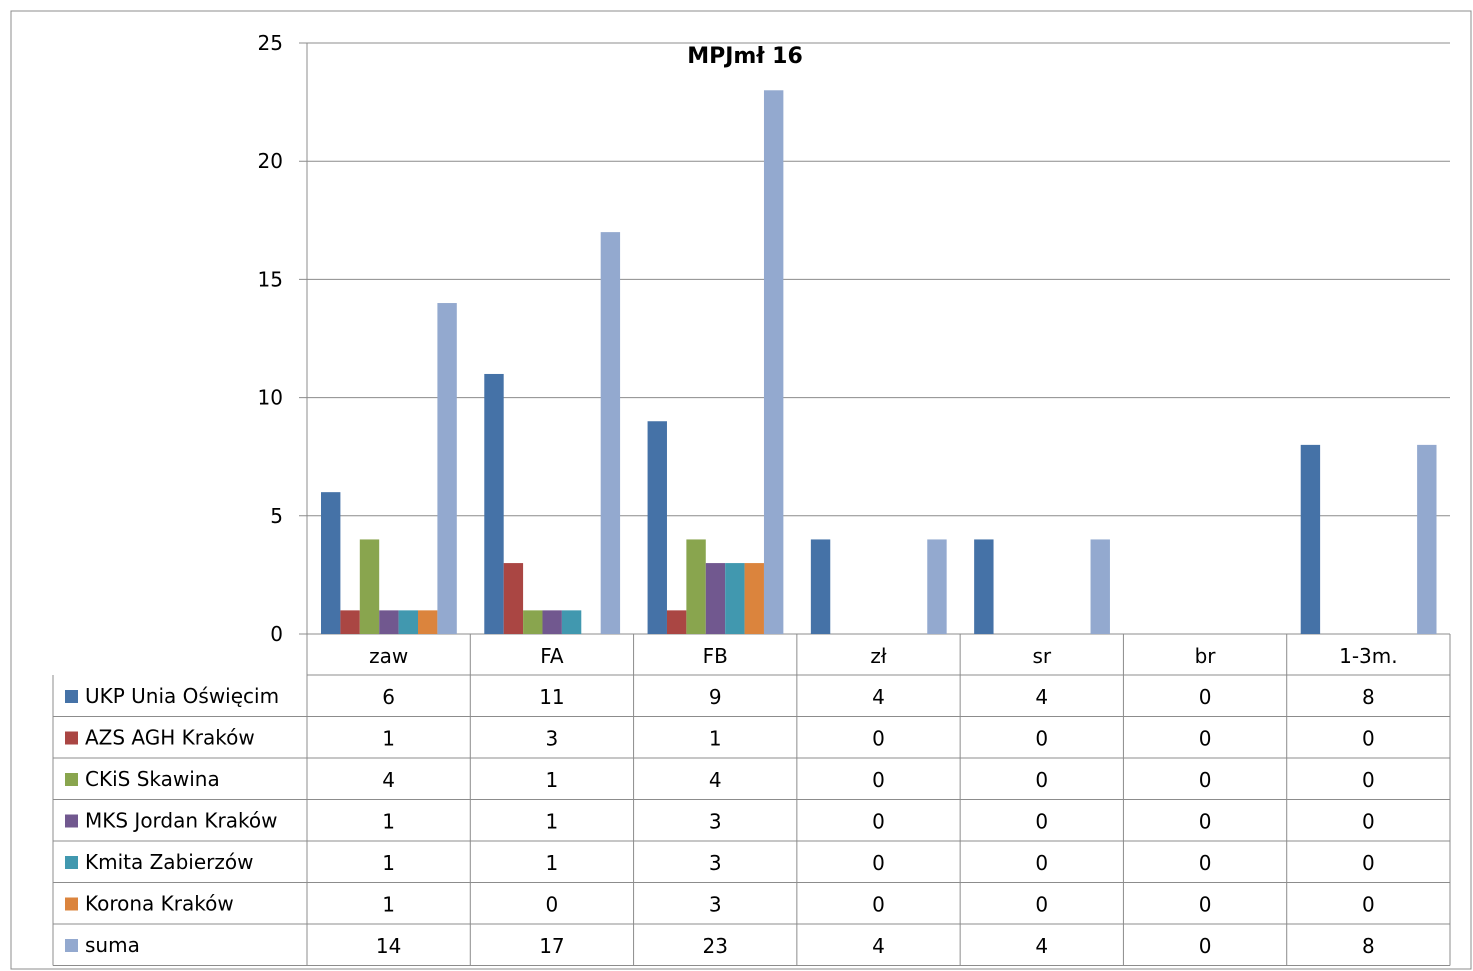 This screenshot has width=1473, height=971. Describe the element at coordinates (270, 161) in the screenshot. I see `y-tick-label: 20` at that location.